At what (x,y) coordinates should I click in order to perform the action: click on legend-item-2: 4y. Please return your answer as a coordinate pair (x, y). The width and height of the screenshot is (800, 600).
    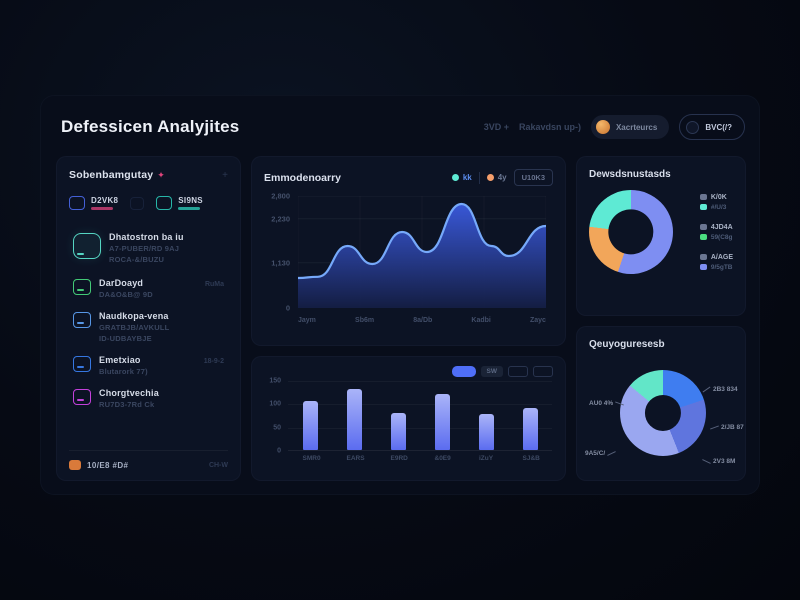
    Looking at the image, I should click on (496, 177).